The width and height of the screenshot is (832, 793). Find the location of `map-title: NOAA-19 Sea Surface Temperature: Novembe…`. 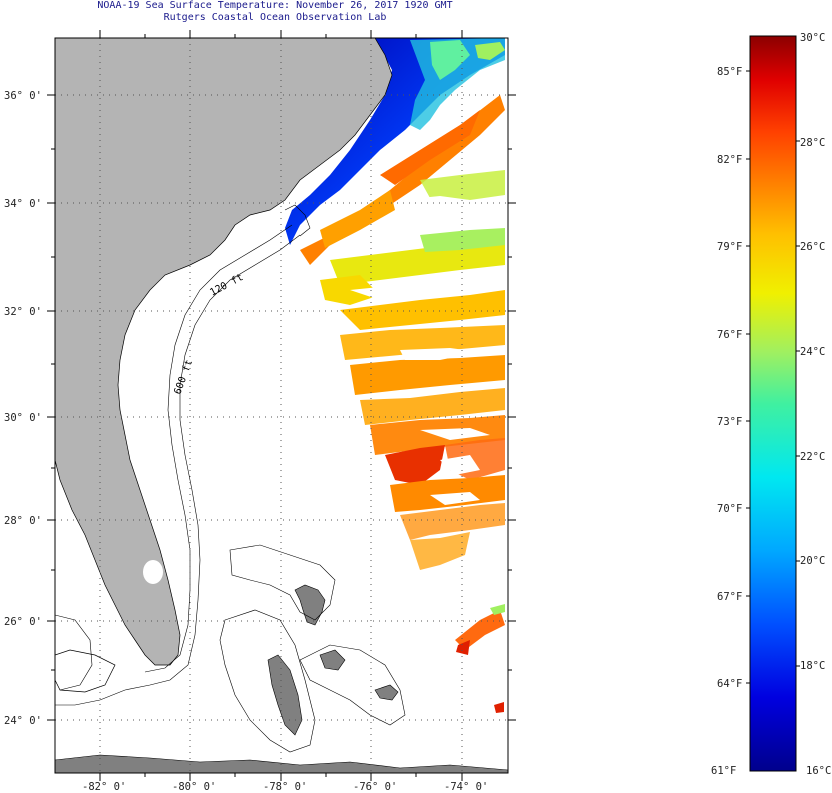

map-title: NOAA-19 Sea Surface Temperature: Novembe… is located at coordinates (275, 5).